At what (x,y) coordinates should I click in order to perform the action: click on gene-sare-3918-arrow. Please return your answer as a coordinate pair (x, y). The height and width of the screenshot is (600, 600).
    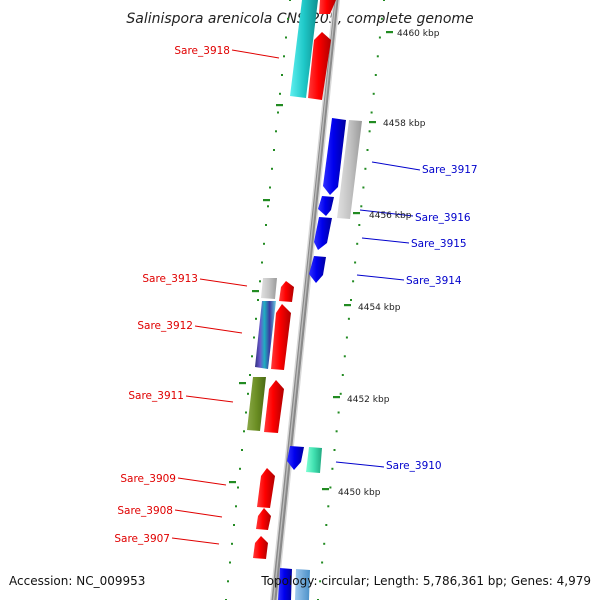
    Looking at the image, I should click on (319, 66).